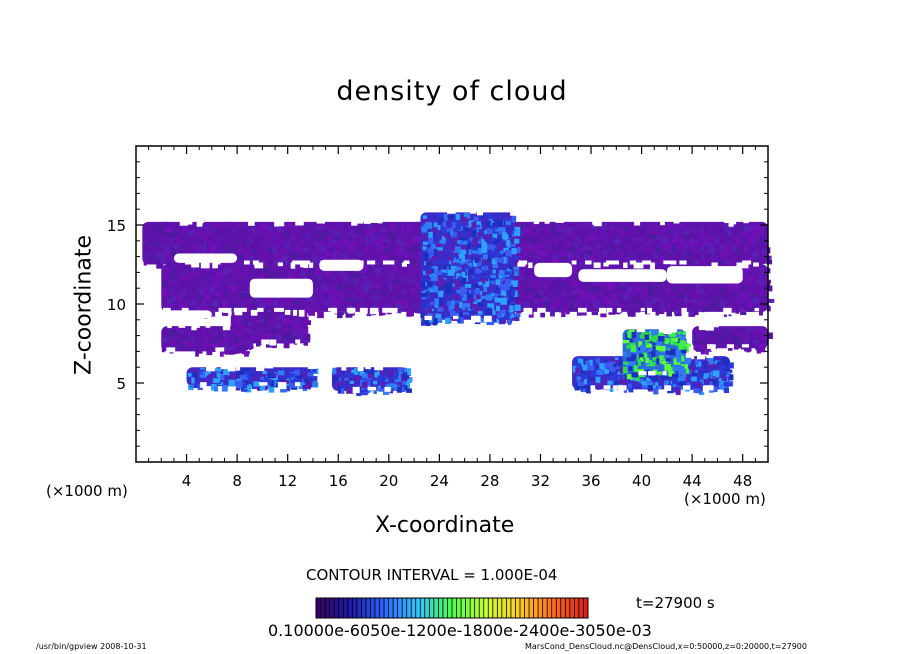 The height and width of the screenshot is (654, 904). What do you see at coordinates (452, 608) in the screenshot?
I see `colorbar-frame` at bounding box center [452, 608].